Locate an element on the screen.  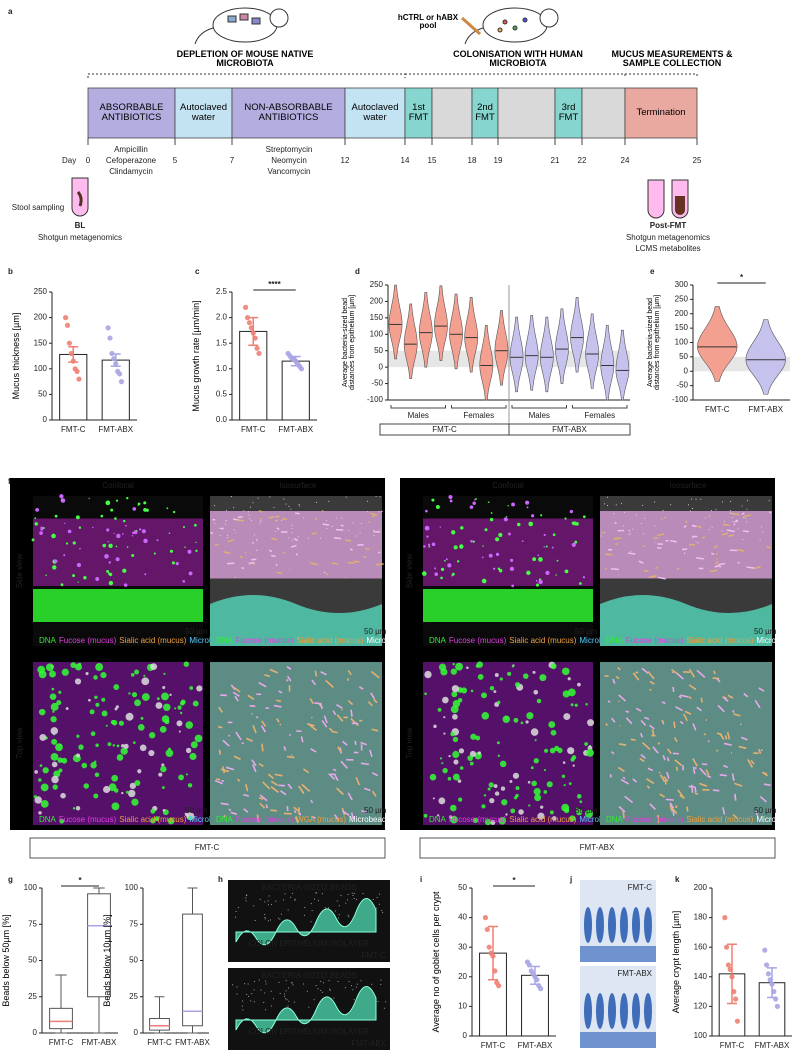
y-tick-label: 100 is located at coordinates (41, 368).